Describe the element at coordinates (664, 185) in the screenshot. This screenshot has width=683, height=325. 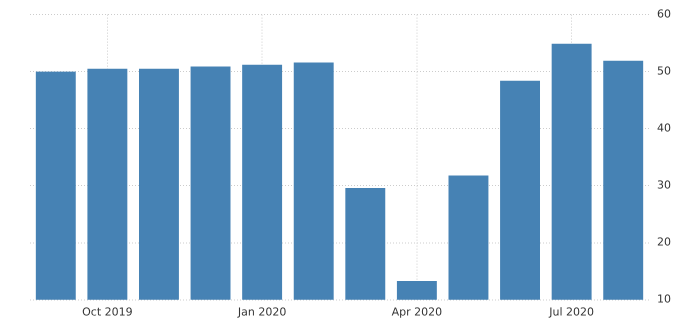
I see `y-tick-label: 30` at that location.